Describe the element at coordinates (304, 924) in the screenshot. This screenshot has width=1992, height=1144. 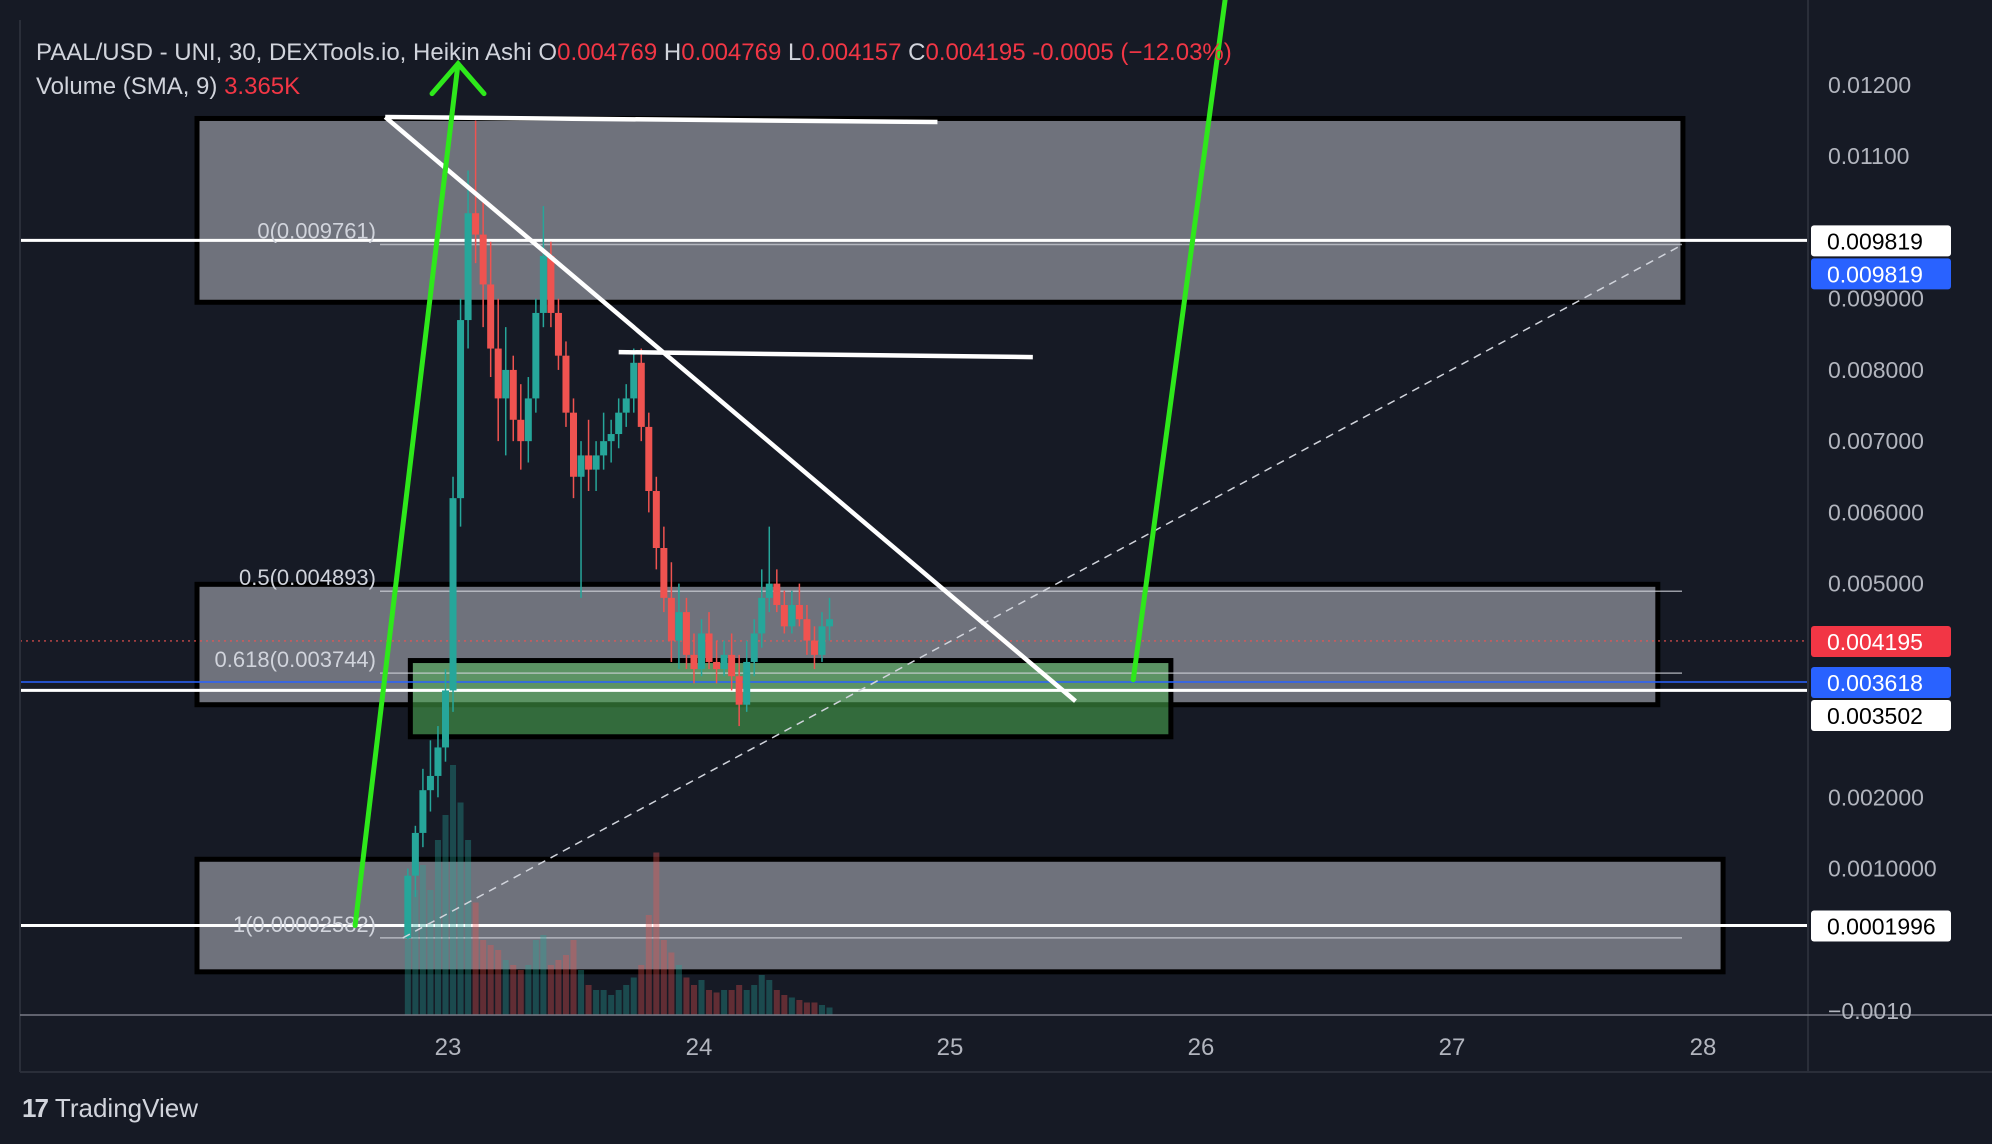
I see `fib-label-3: 1(0.00002582)` at that location.